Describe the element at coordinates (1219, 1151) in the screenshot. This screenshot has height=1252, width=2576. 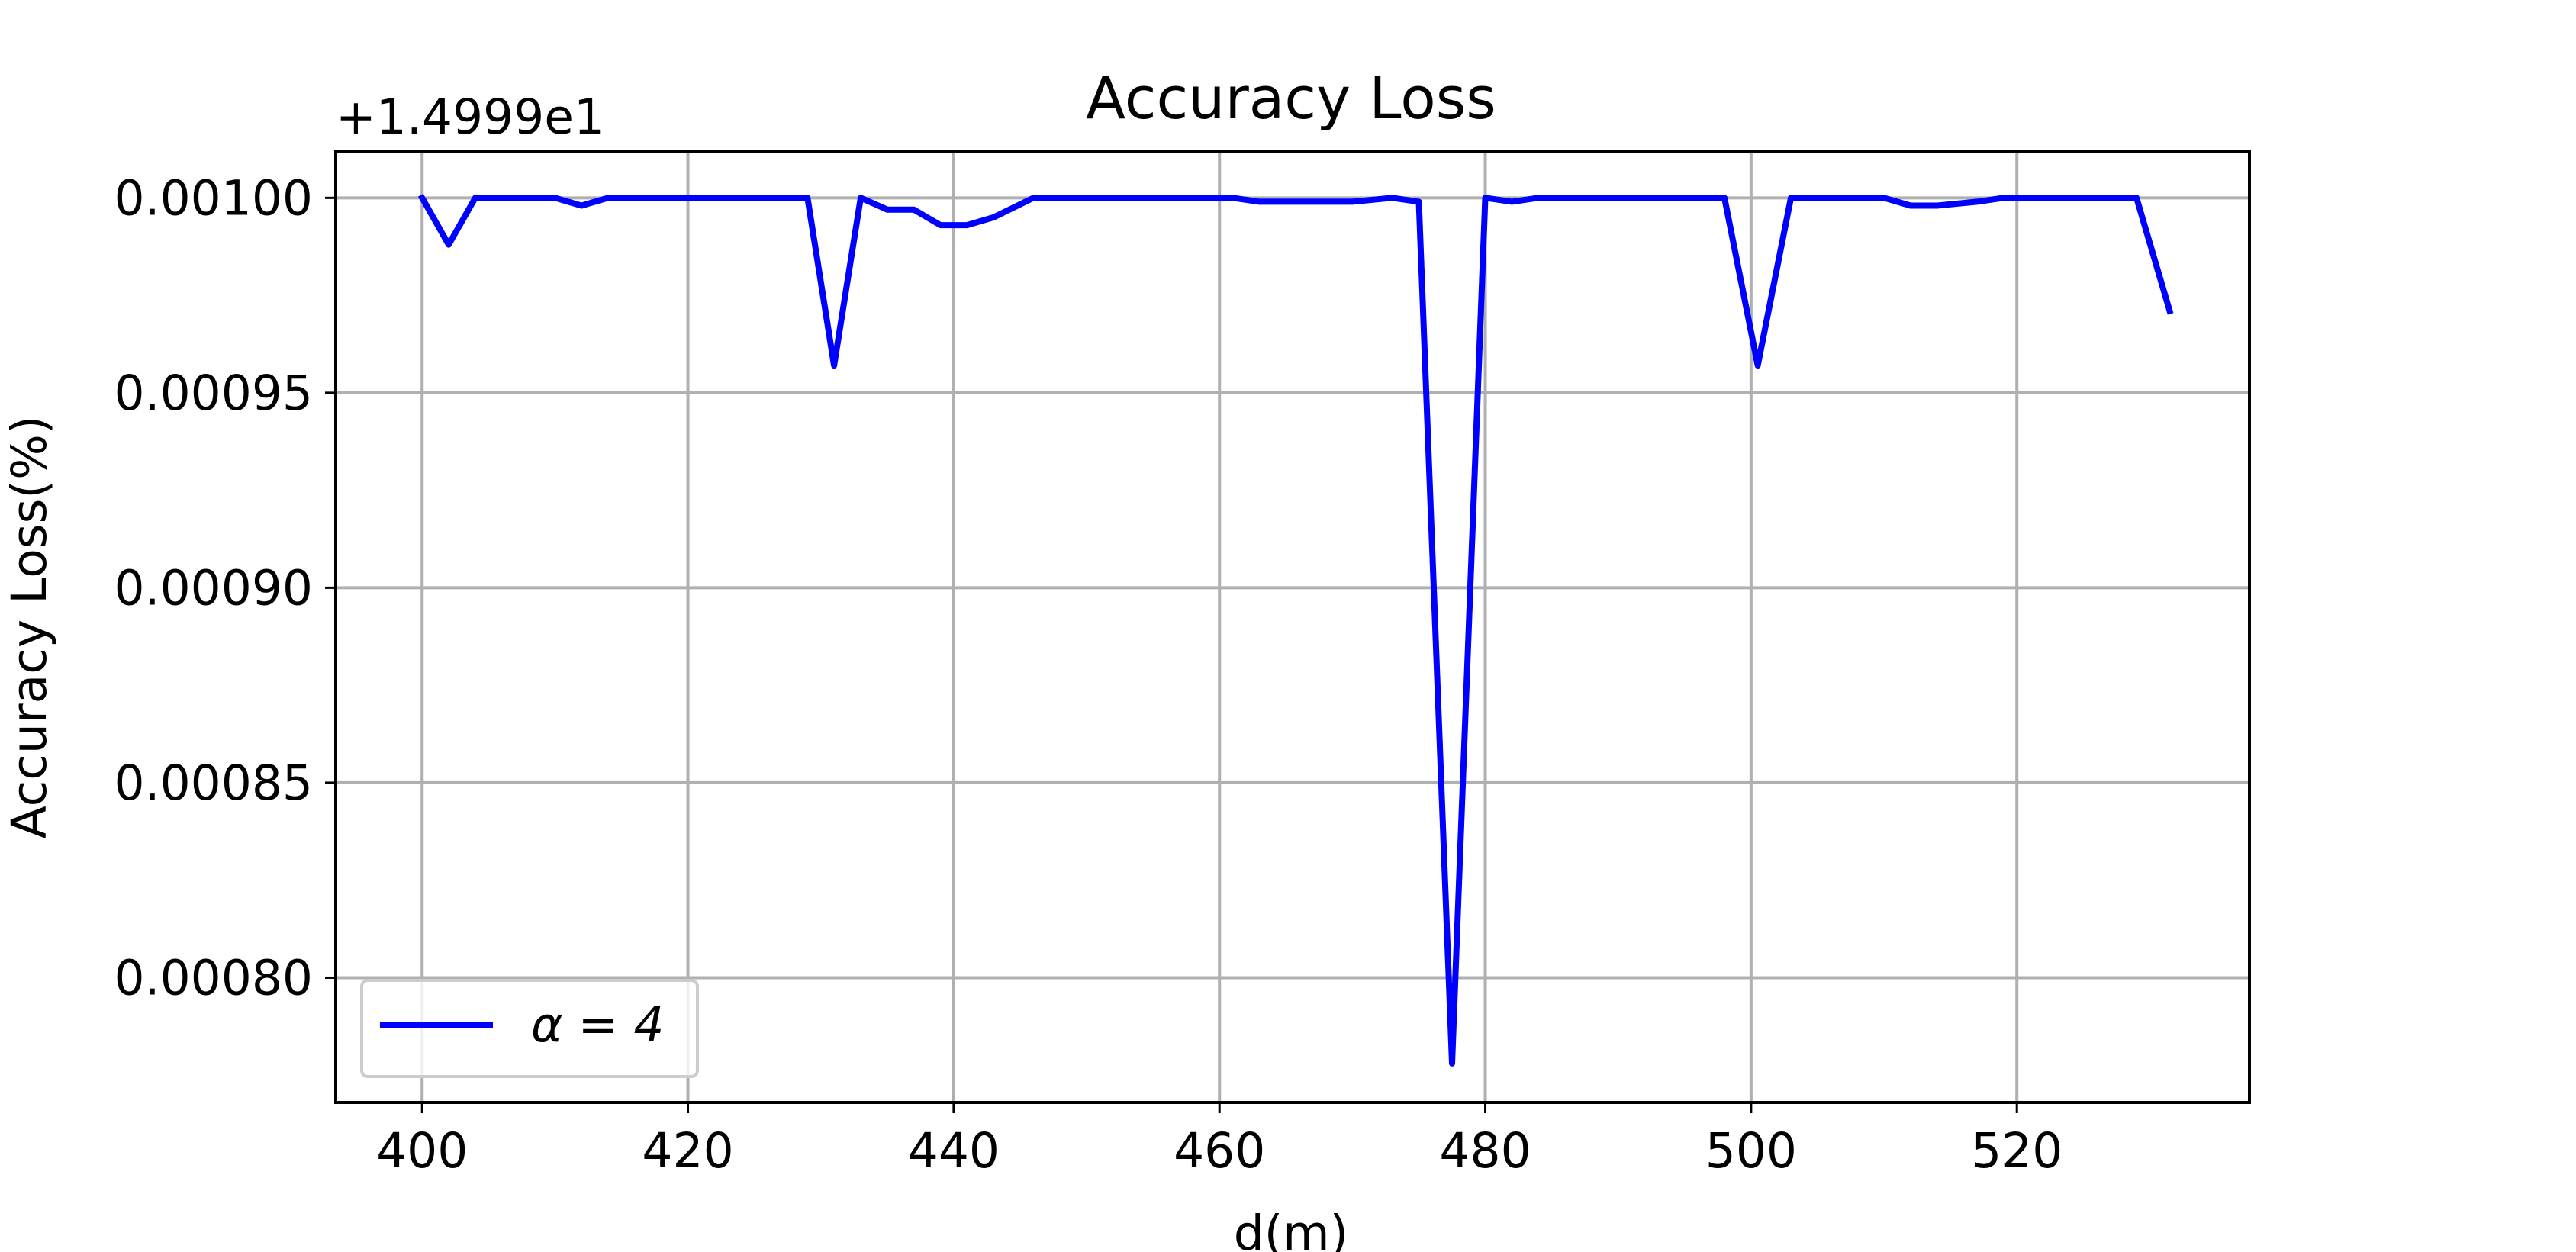
I see `x-tick-label: 460` at that location.